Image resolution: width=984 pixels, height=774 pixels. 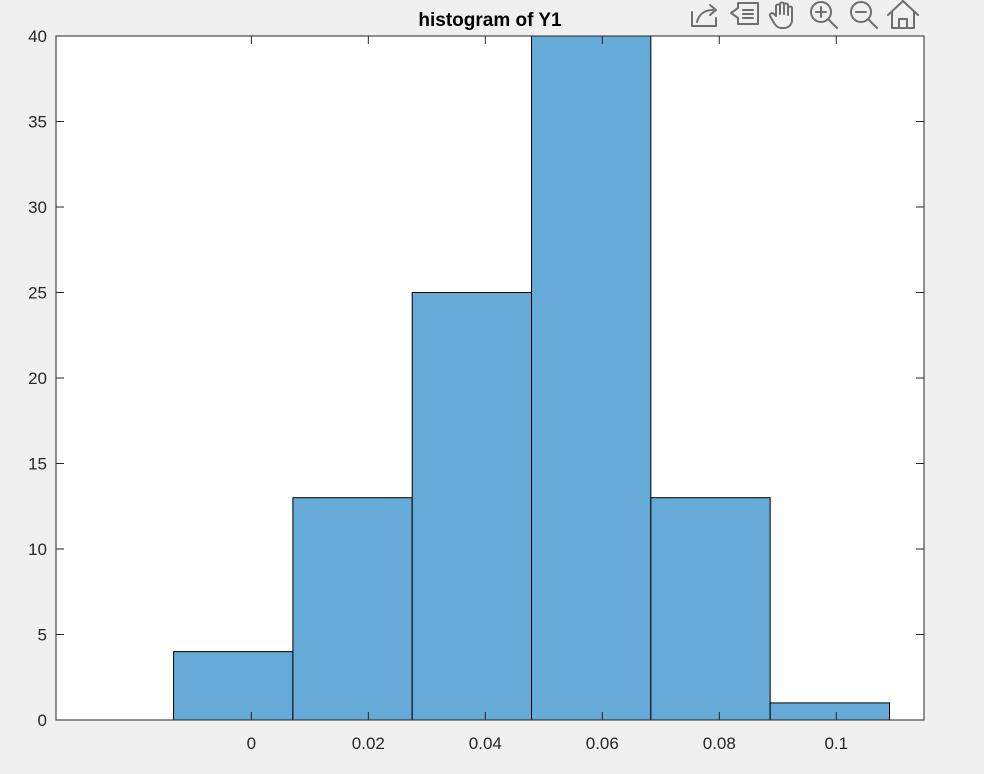 I want to click on y-tick-label: 30, so click(x=37, y=207).